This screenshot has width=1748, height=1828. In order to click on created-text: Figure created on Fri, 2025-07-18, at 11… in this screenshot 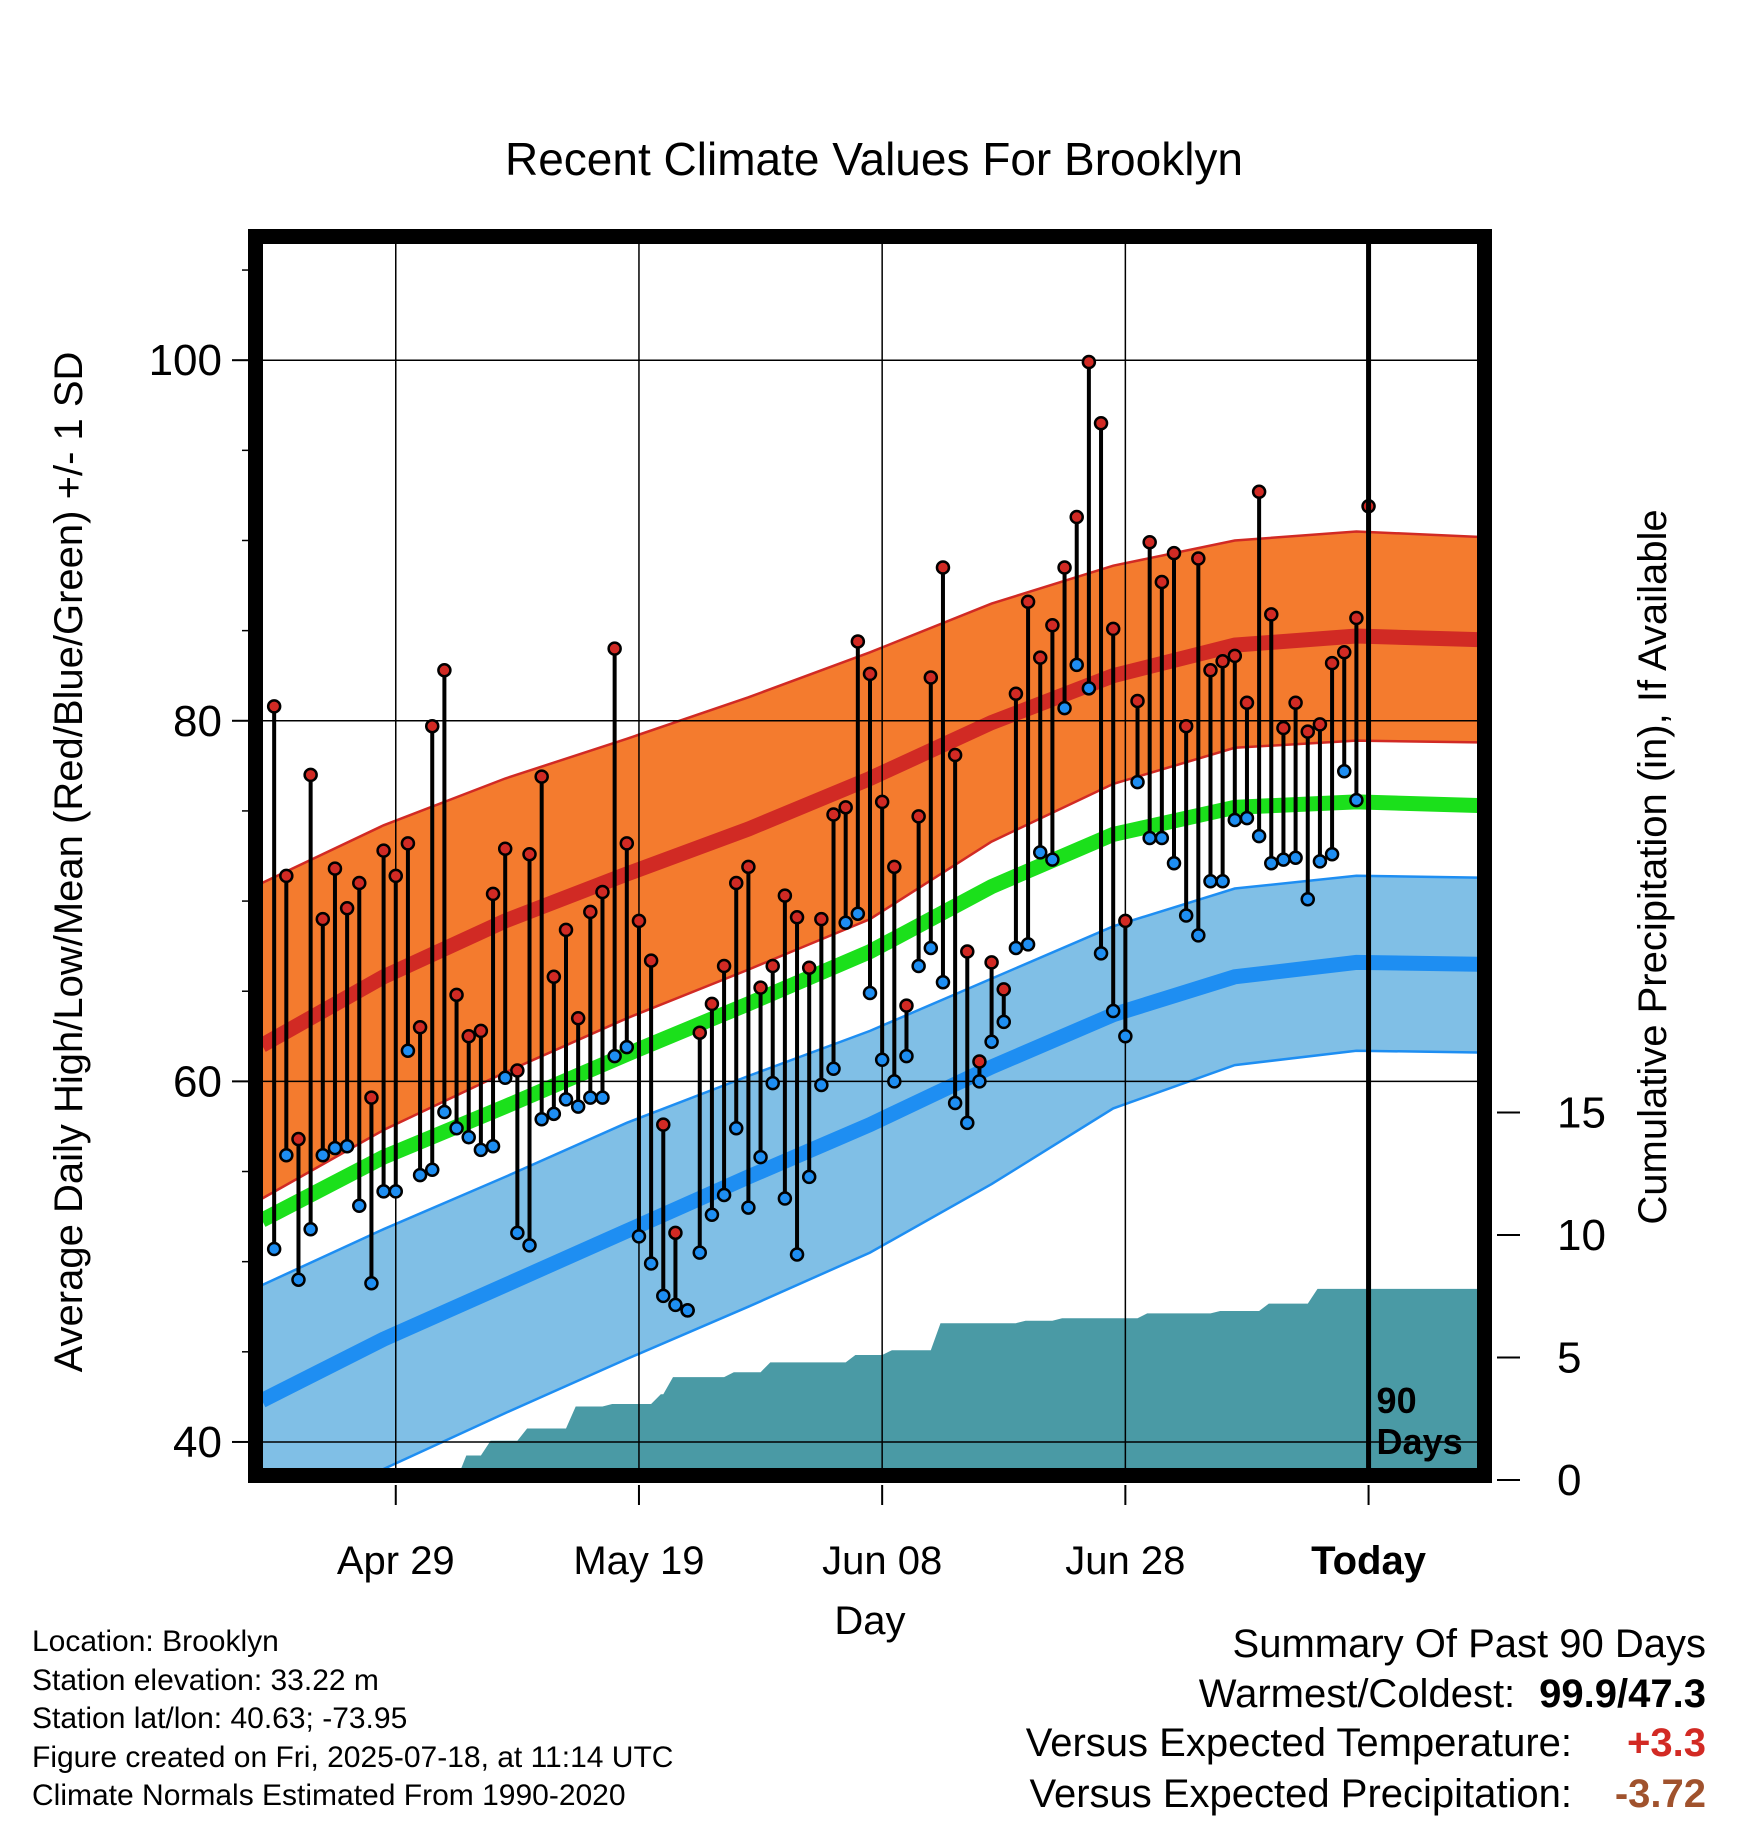, I will do `click(353, 1757)`.